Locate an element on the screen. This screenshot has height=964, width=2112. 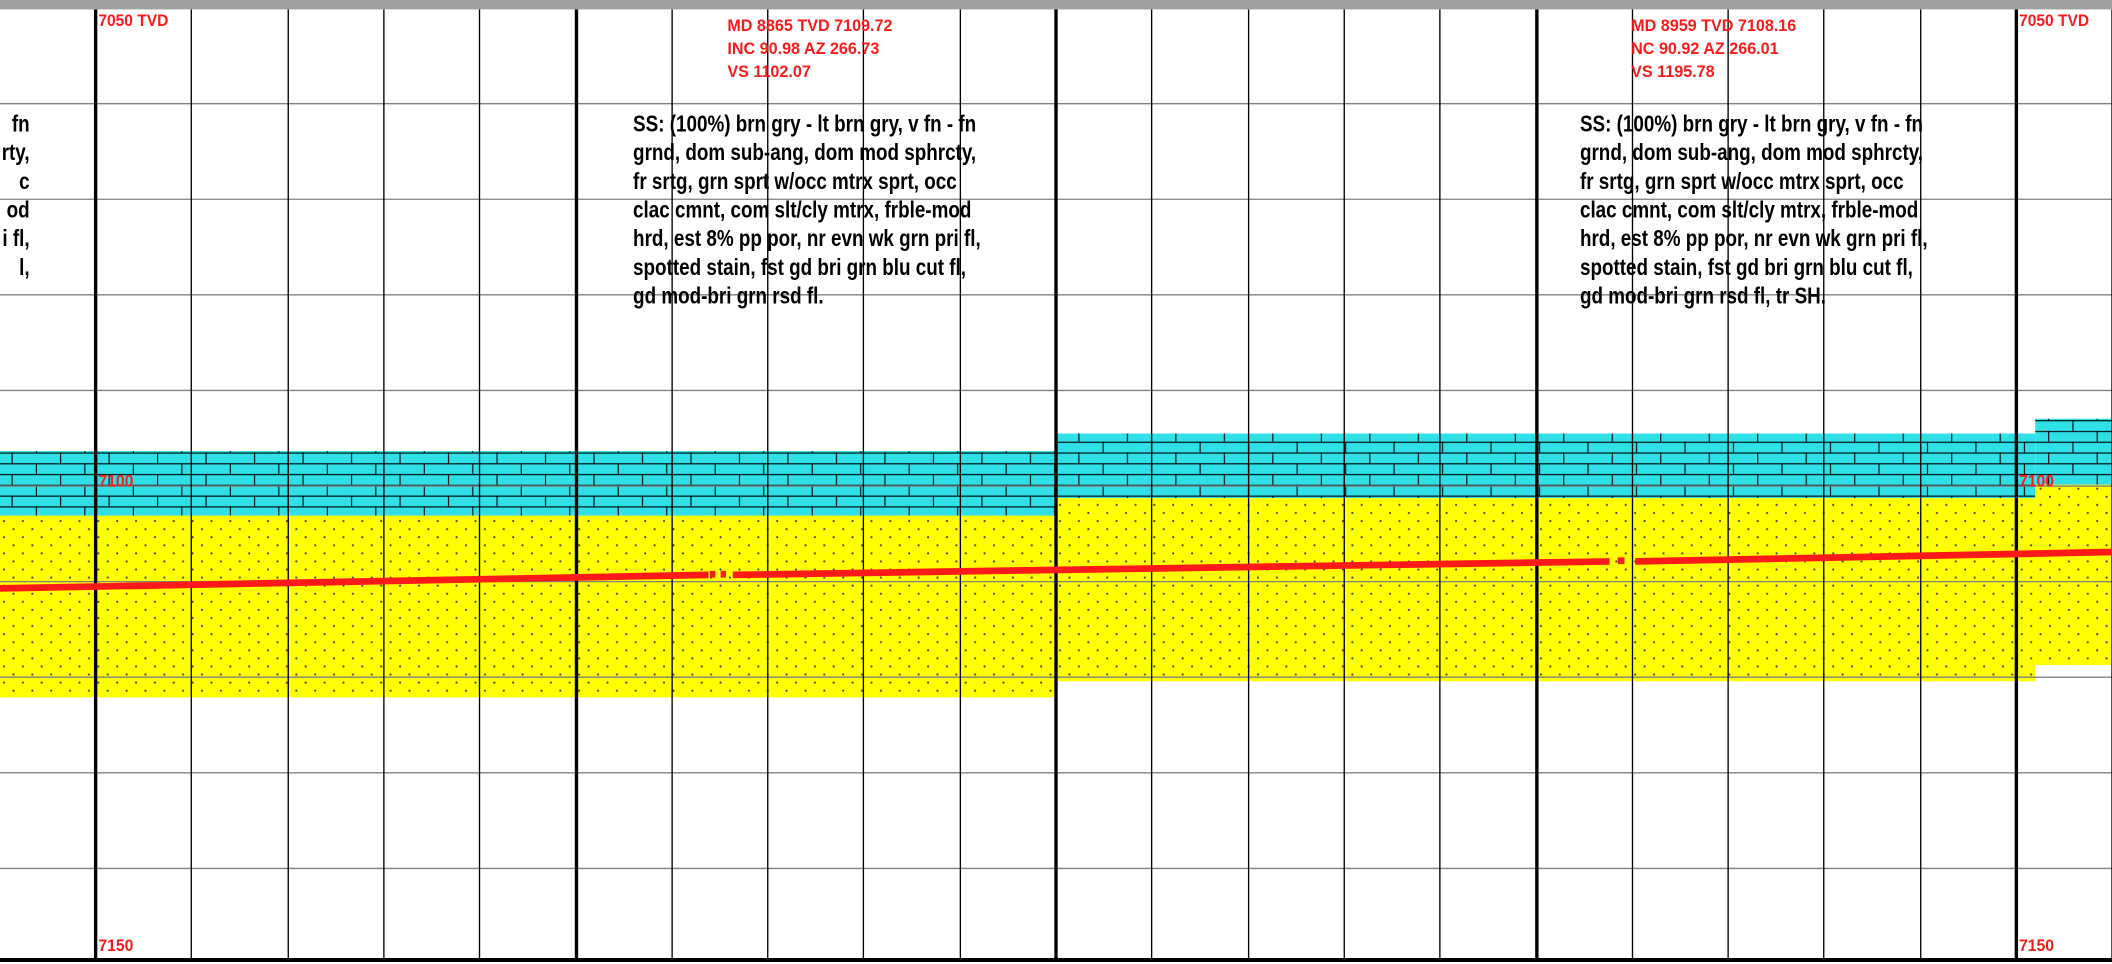
lithology-description: fn rty, cod i fl, l, is located at coordinates (16, 195).